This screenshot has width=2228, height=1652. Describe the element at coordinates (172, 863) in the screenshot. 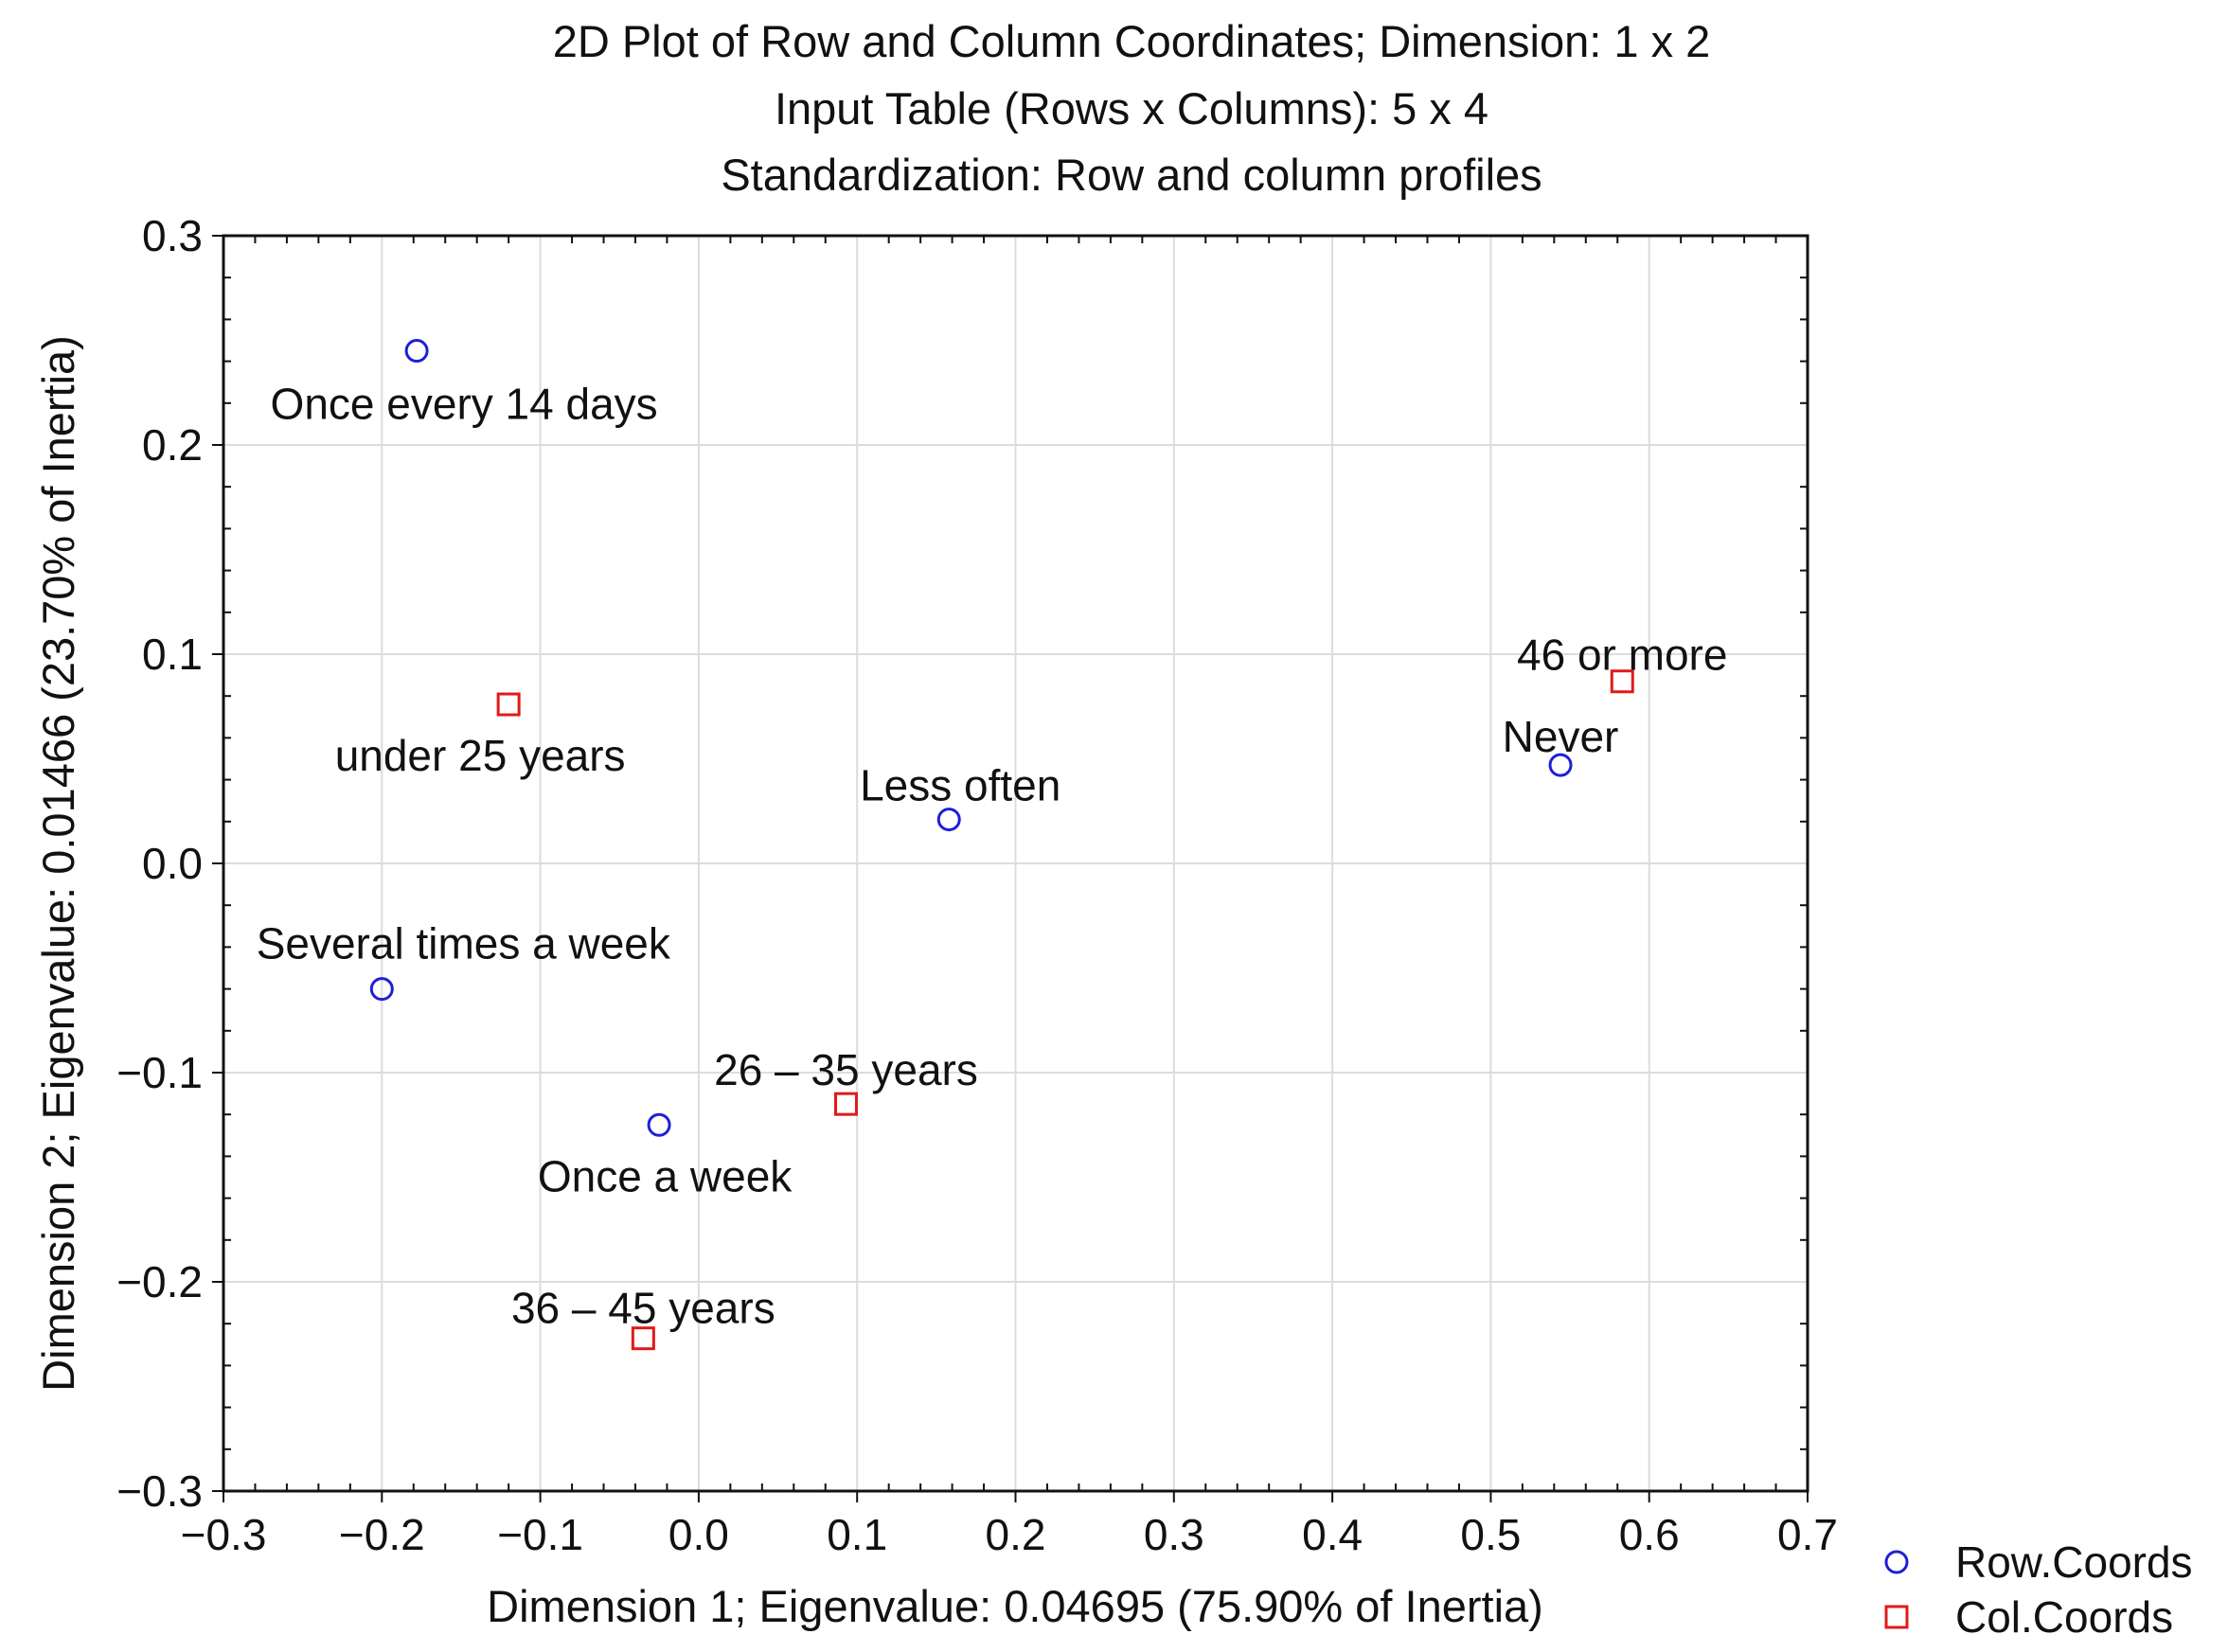

I see `y-tick-label: 0.0` at that location.